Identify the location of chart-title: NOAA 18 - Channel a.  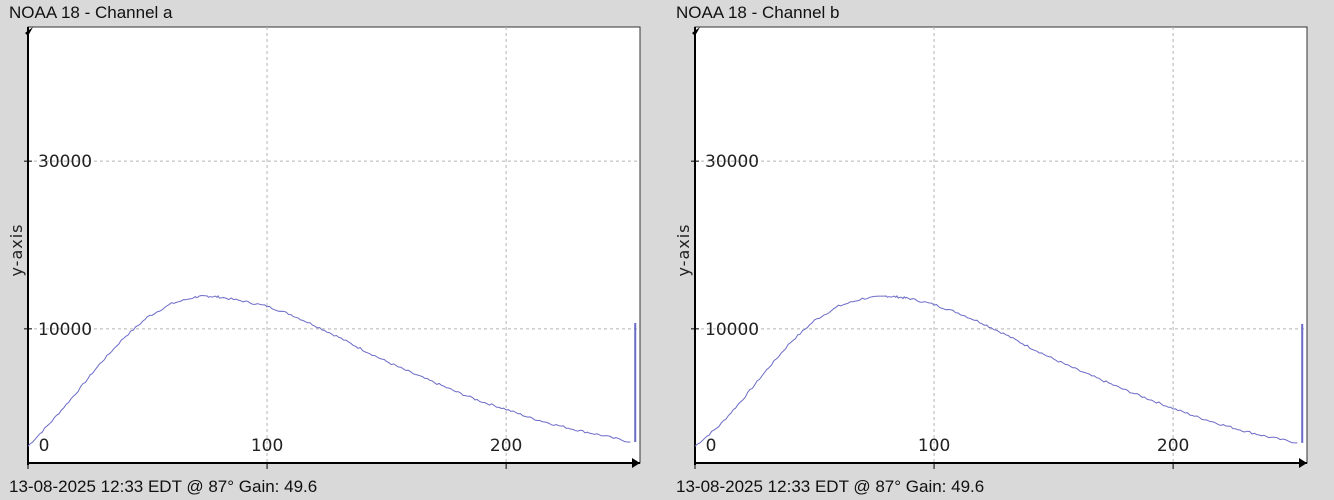
(91, 12).